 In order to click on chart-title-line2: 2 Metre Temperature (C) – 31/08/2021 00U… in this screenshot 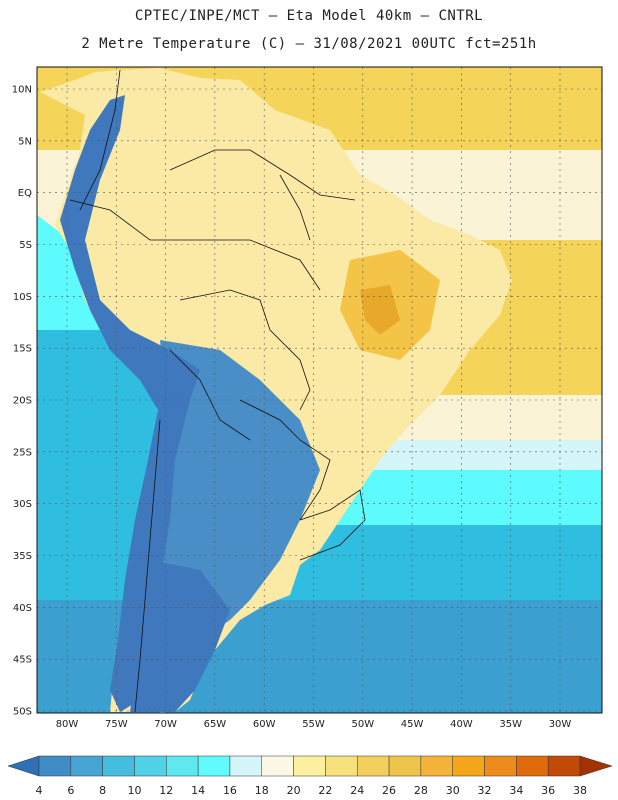, I will do `click(309, 44)`.